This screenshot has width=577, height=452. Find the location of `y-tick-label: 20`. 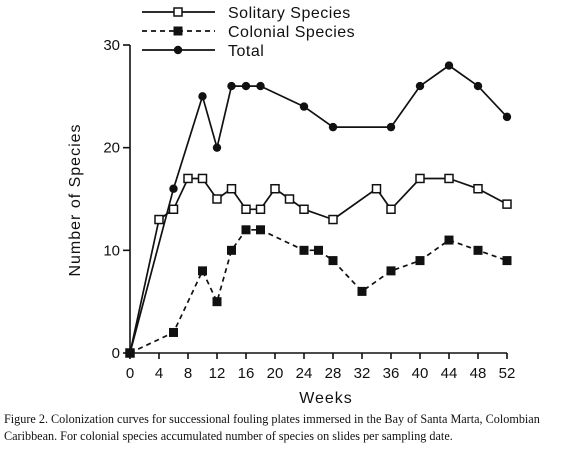

y-tick-label: 20 is located at coordinates (111, 148).